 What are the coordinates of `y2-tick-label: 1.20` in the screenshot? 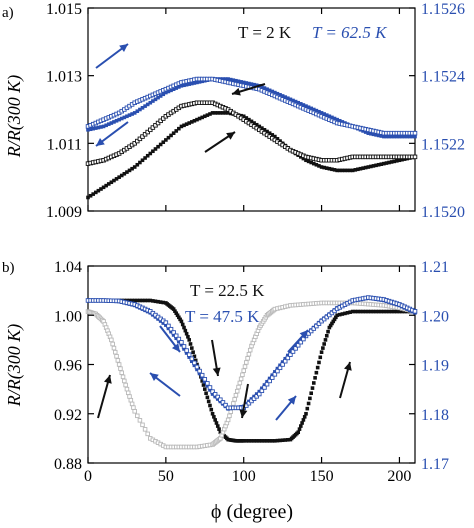 It's located at (435, 316).